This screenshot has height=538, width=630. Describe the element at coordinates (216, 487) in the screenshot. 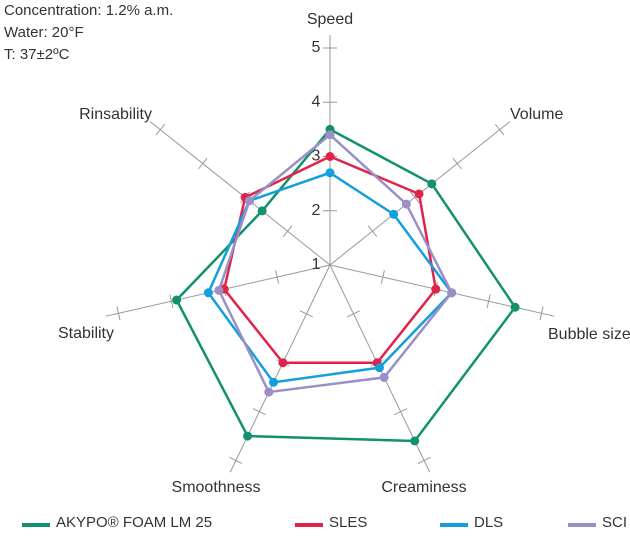

I see `category-label: Smoothness` at that location.